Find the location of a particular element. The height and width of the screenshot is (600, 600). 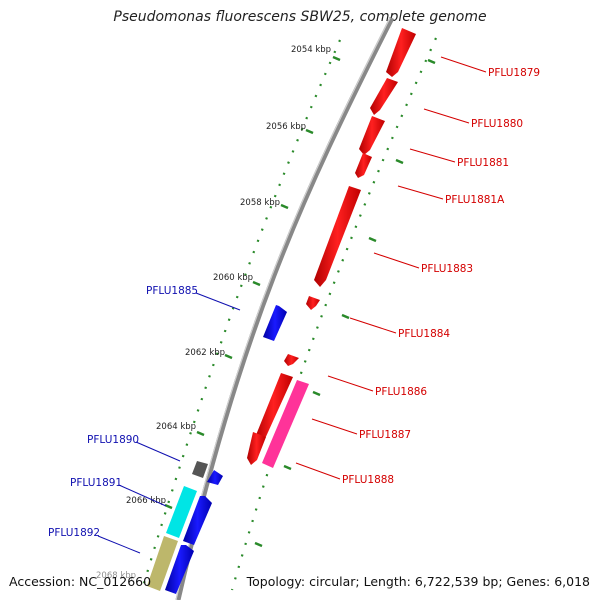

gene-pflu1891 is located at coordinates (197, 520).